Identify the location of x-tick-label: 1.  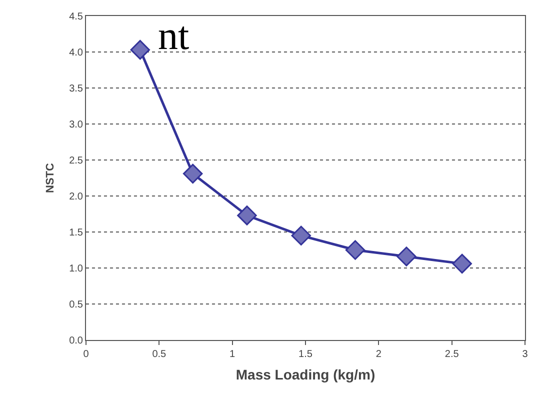
(233, 354).